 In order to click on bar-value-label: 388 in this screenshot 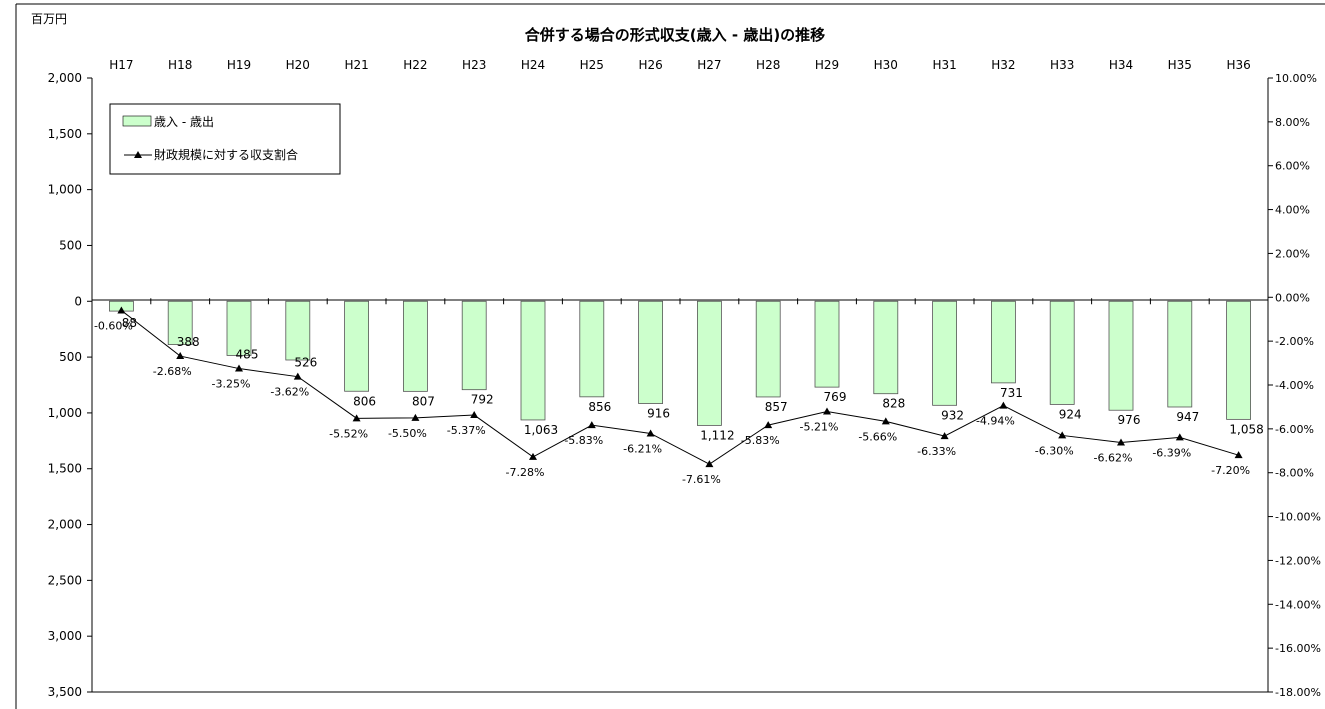, I will do `click(188, 342)`.